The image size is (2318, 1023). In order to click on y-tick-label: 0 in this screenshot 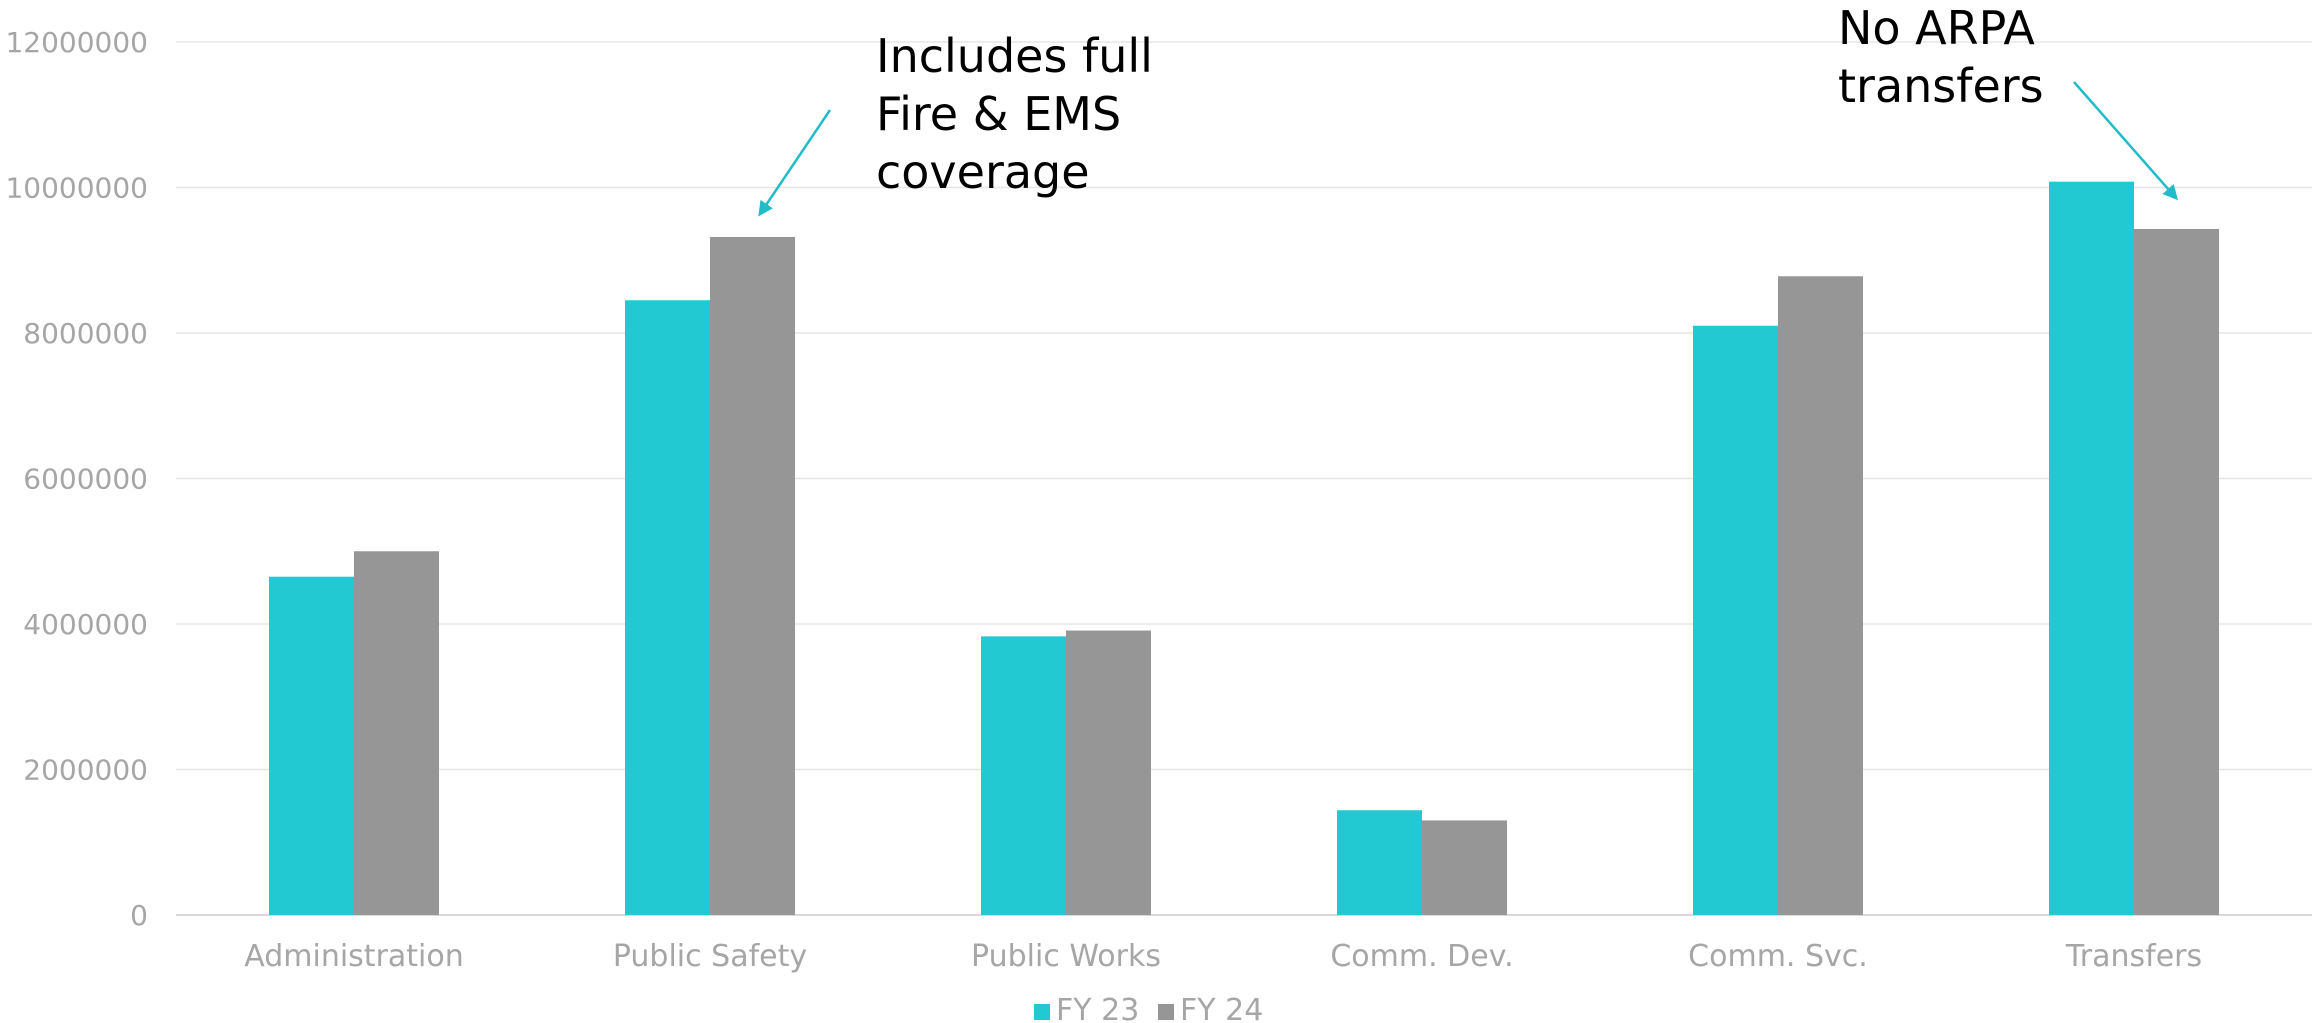, I will do `click(139, 915)`.